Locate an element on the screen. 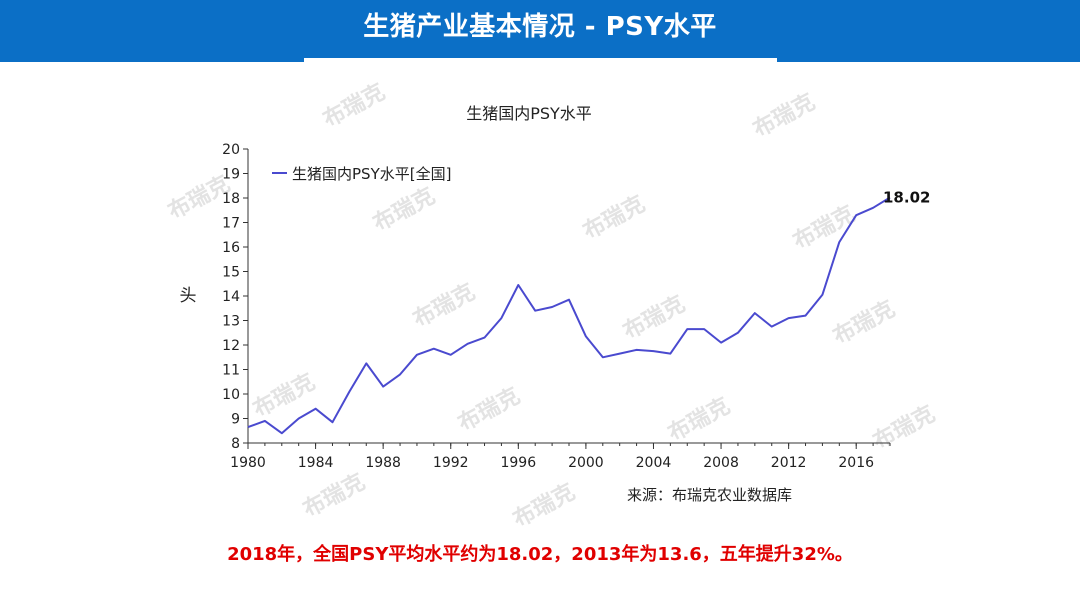 This screenshot has height=612, width=1080. y-tick-label: 15 is located at coordinates (231, 273).